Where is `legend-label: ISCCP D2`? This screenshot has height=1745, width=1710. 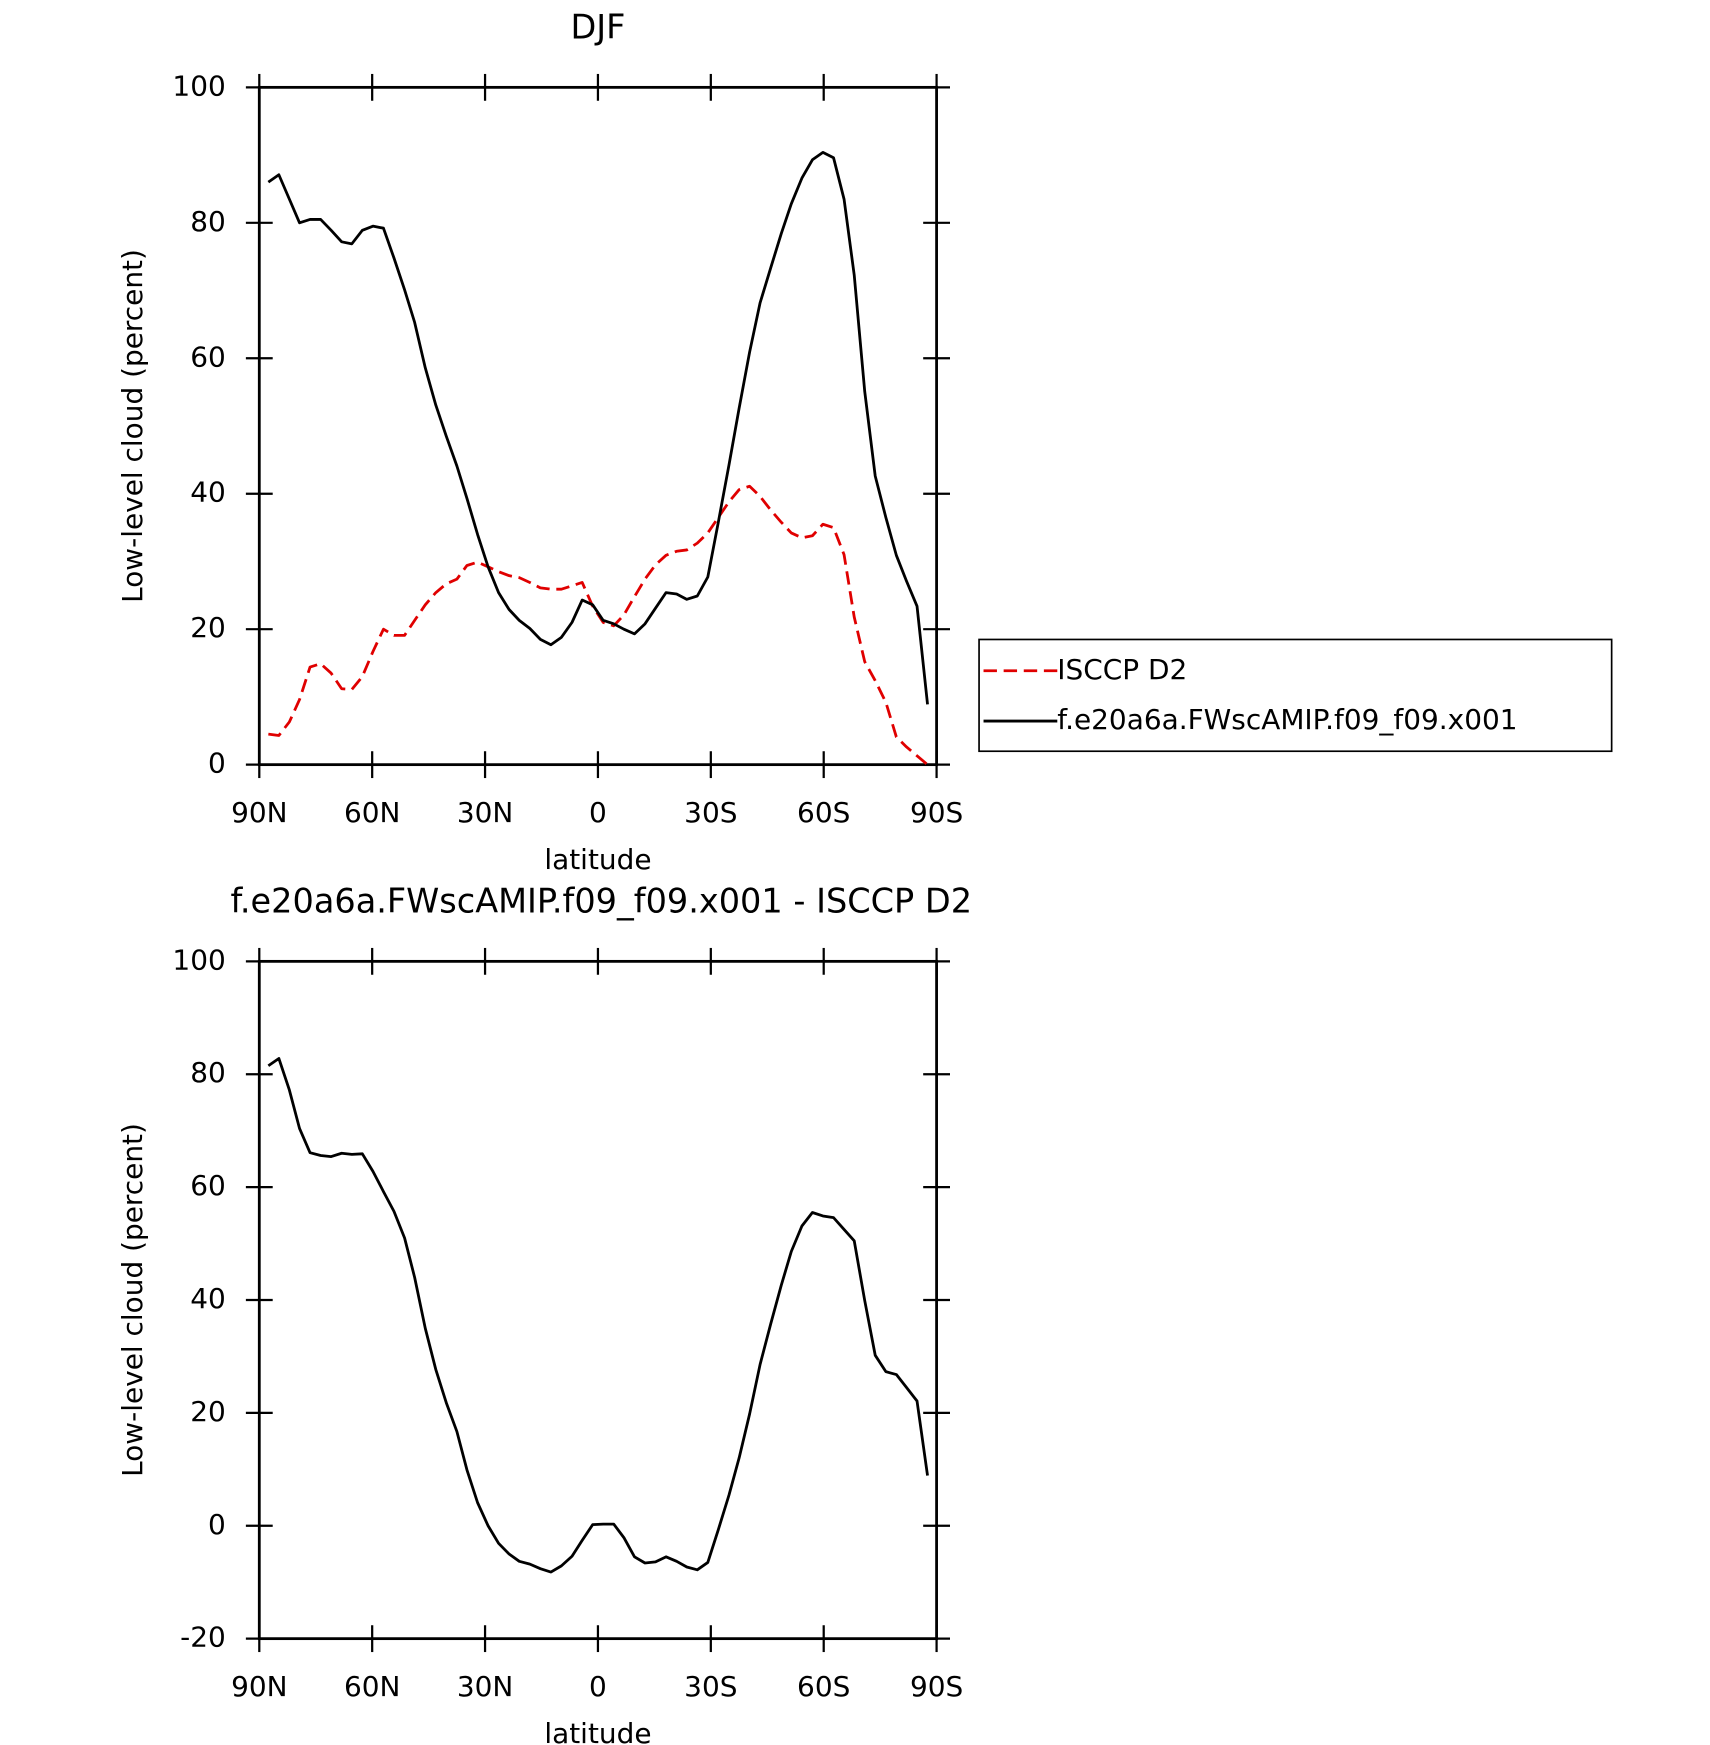 legend-label: ISCCP D2 is located at coordinates (1122, 669).